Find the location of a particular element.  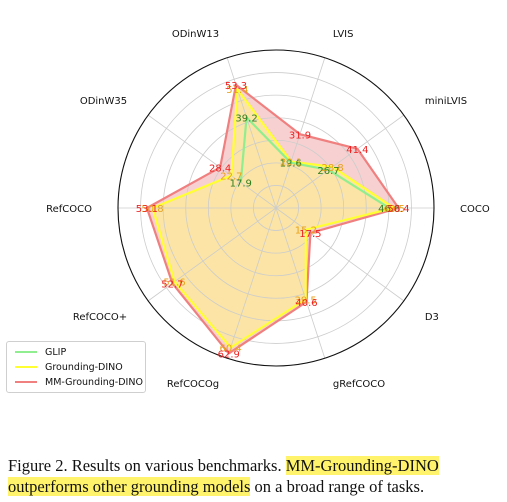

value-label-mm-grounding-dino-refcoco: 52.7 is located at coordinates (172, 284).